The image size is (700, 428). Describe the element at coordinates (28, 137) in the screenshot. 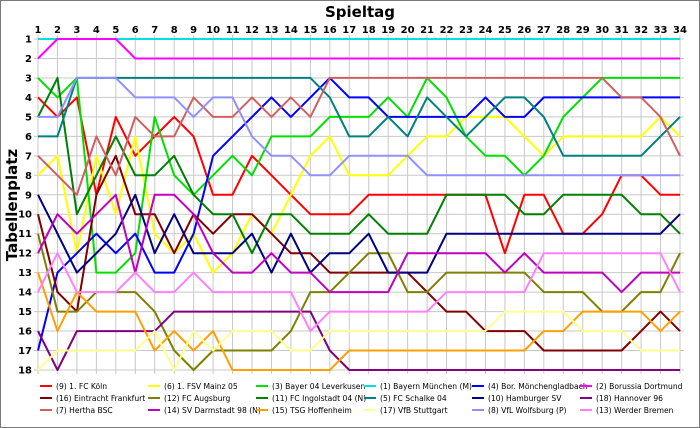

I see `y-tick-label: 6` at that location.